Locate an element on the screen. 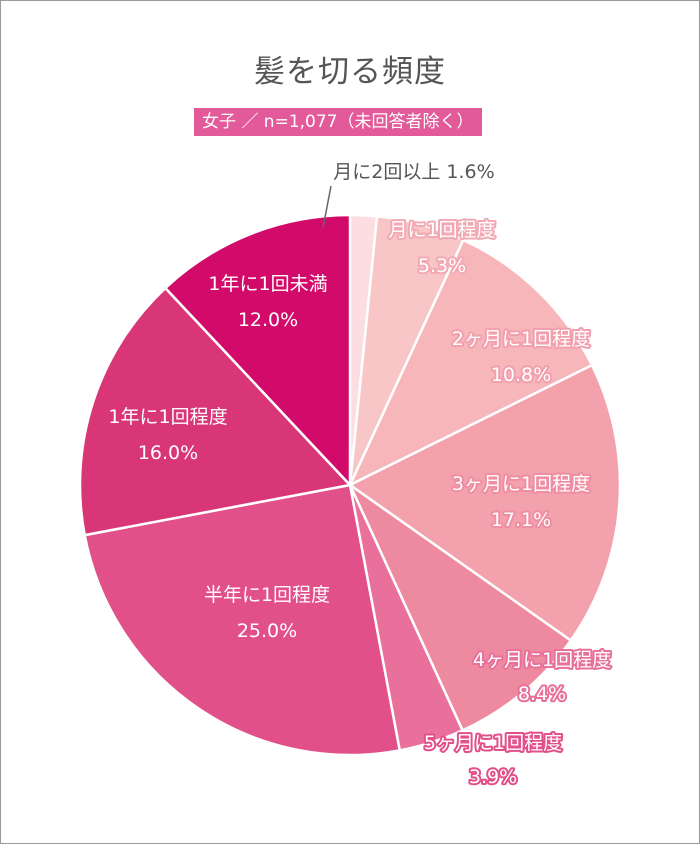  slice-value-label: 16.0% is located at coordinates (168, 453).